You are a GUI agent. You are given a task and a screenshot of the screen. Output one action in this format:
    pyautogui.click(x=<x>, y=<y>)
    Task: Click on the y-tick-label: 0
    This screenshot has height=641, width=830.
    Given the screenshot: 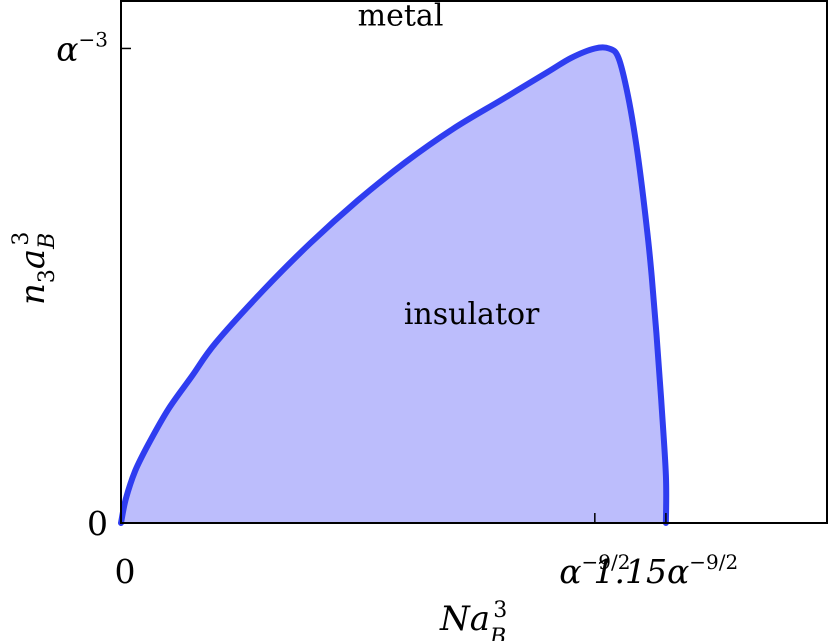 What is the action you would take?
    pyautogui.click(x=97, y=523)
    